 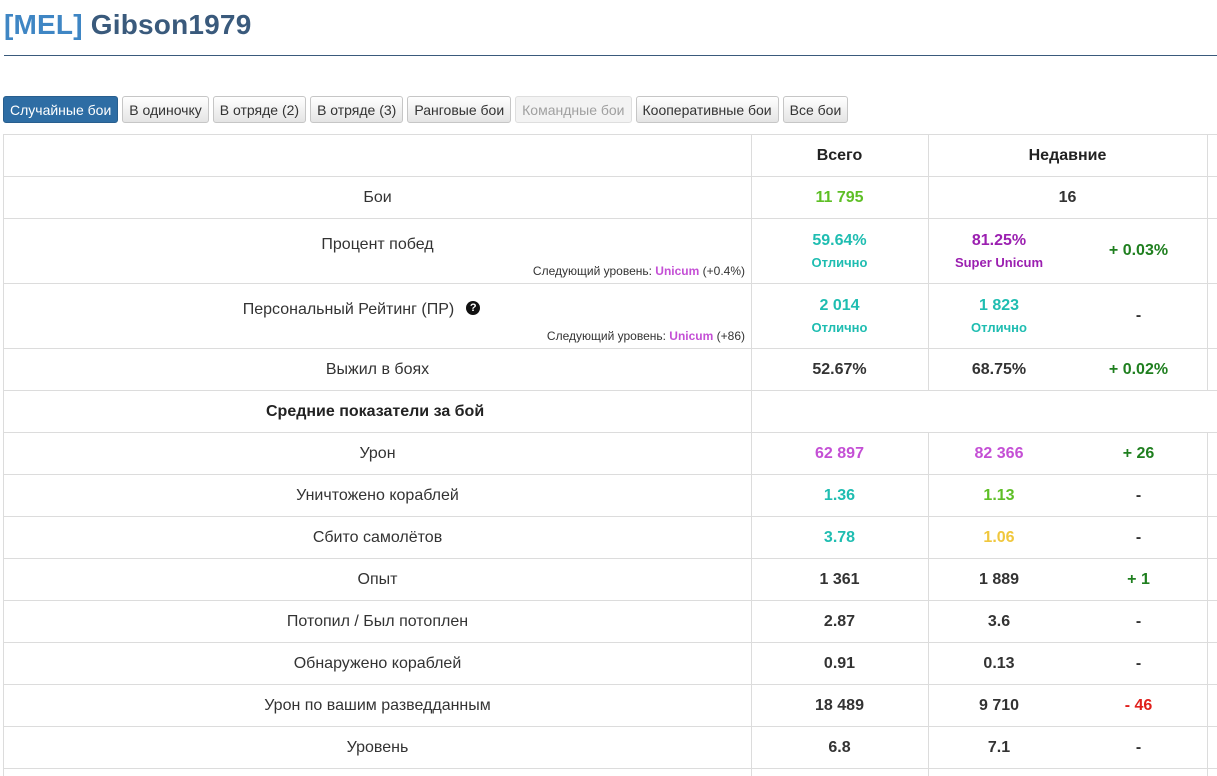 What do you see at coordinates (610, 198) in the screenshot?
I see `table-row: Бои 11 795 16` at bounding box center [610, 198].